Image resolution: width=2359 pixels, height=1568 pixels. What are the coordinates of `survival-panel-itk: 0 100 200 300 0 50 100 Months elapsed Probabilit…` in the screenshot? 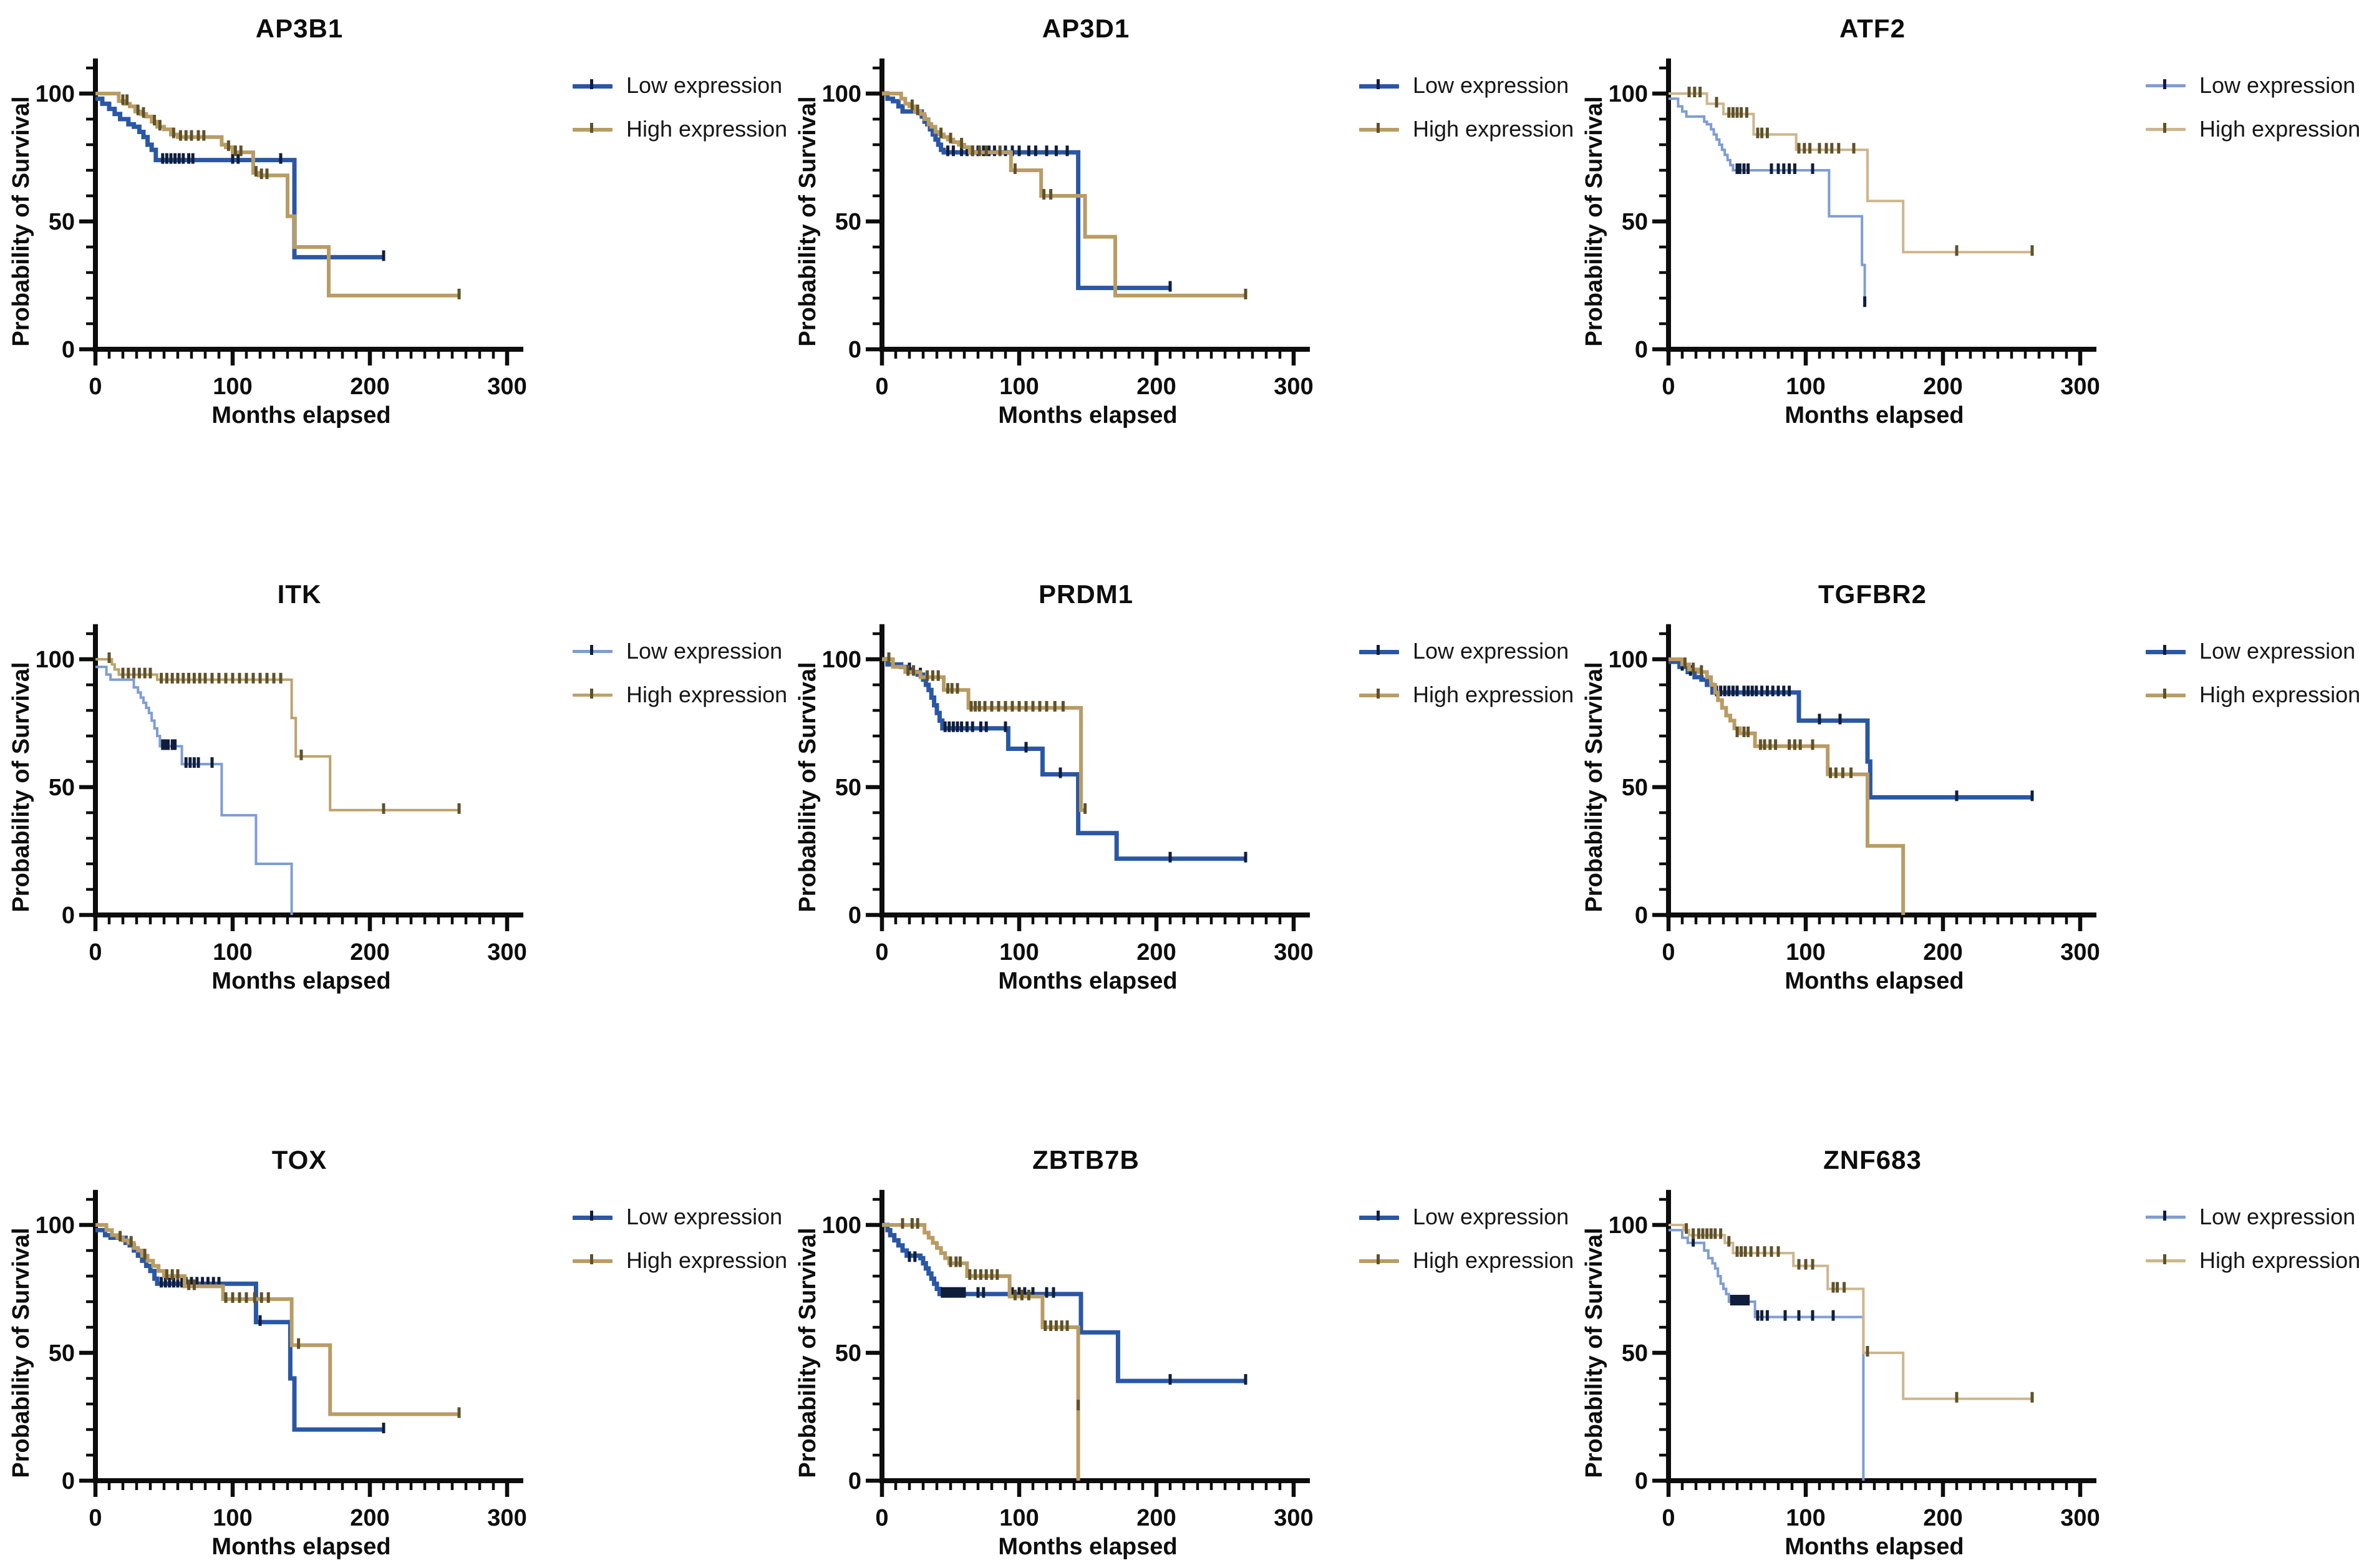 It's located at (393, 784).